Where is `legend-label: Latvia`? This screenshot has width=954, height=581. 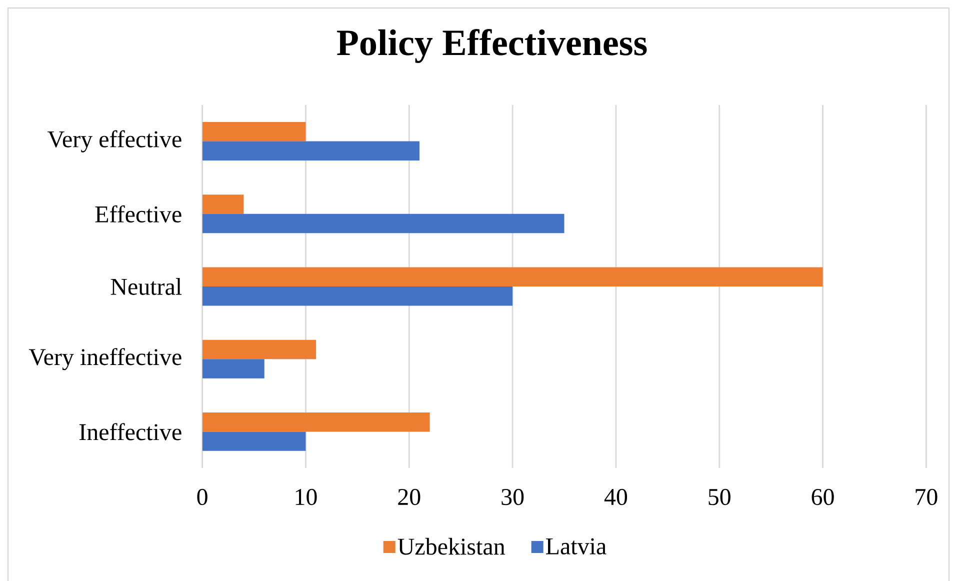
legend-label: Latvia is located at coordinates (576, 546).